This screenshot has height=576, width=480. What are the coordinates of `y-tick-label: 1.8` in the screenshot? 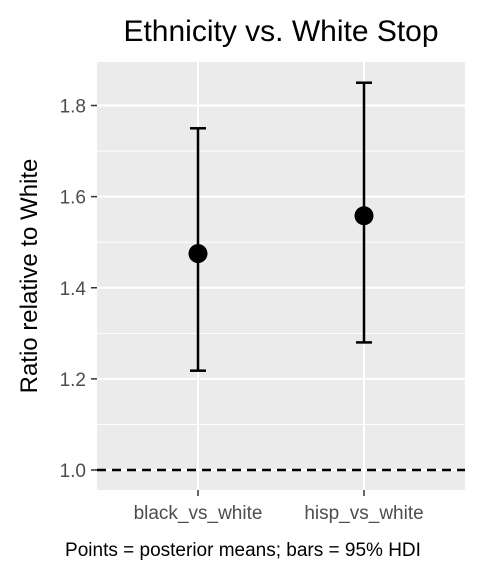 It's located at (73, 107).